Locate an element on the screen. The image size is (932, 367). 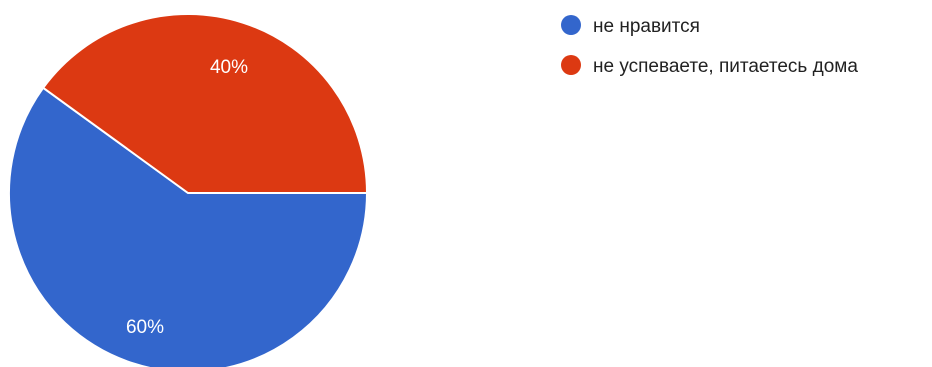
legend-swatch-ne-nravitsya is located at coordinates (571, 25).